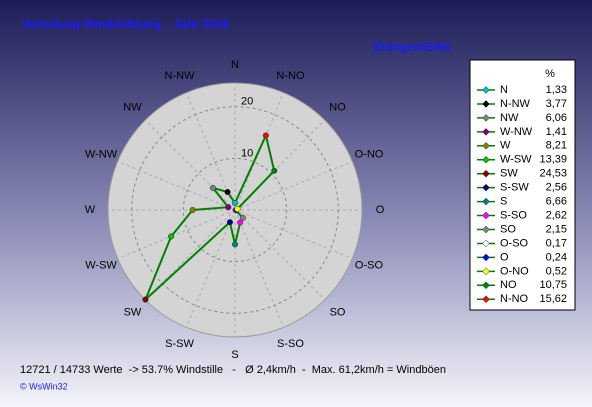  What do you see at coordinates (553, 285) in the screenshot?
I see `legend-value: 10,75` at bounding box center [553, 285].